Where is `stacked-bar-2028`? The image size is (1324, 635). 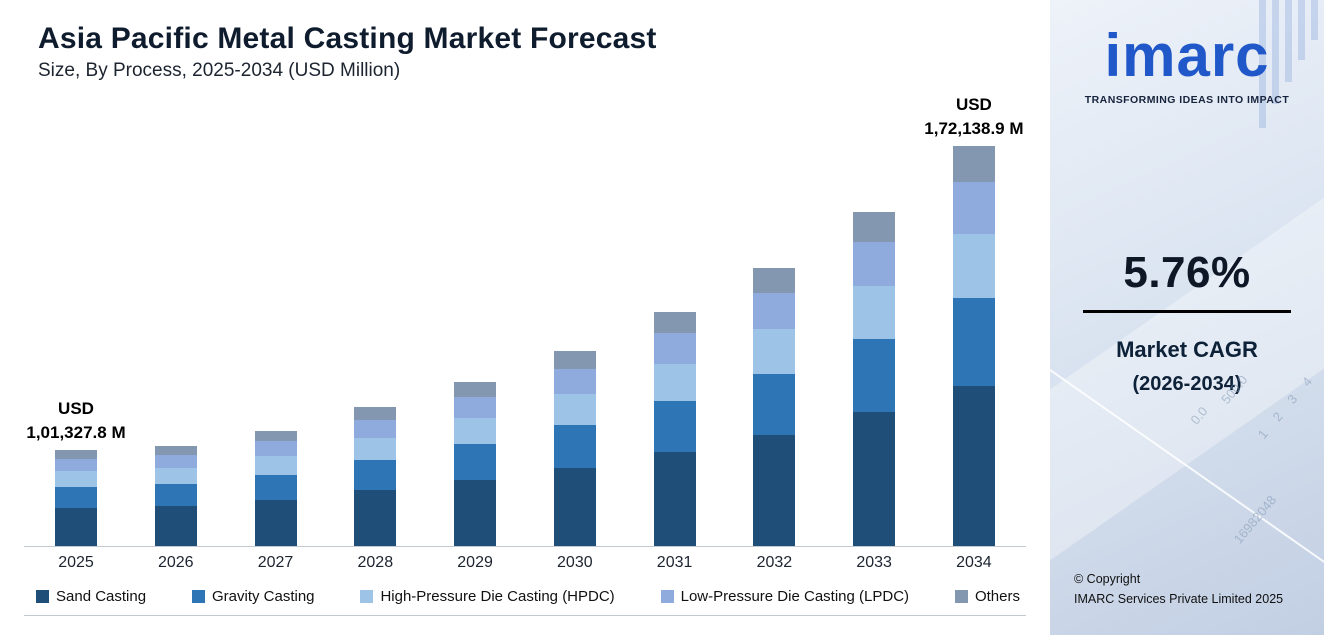
stacked-bar-2028 is located at coordinates (375, 476).